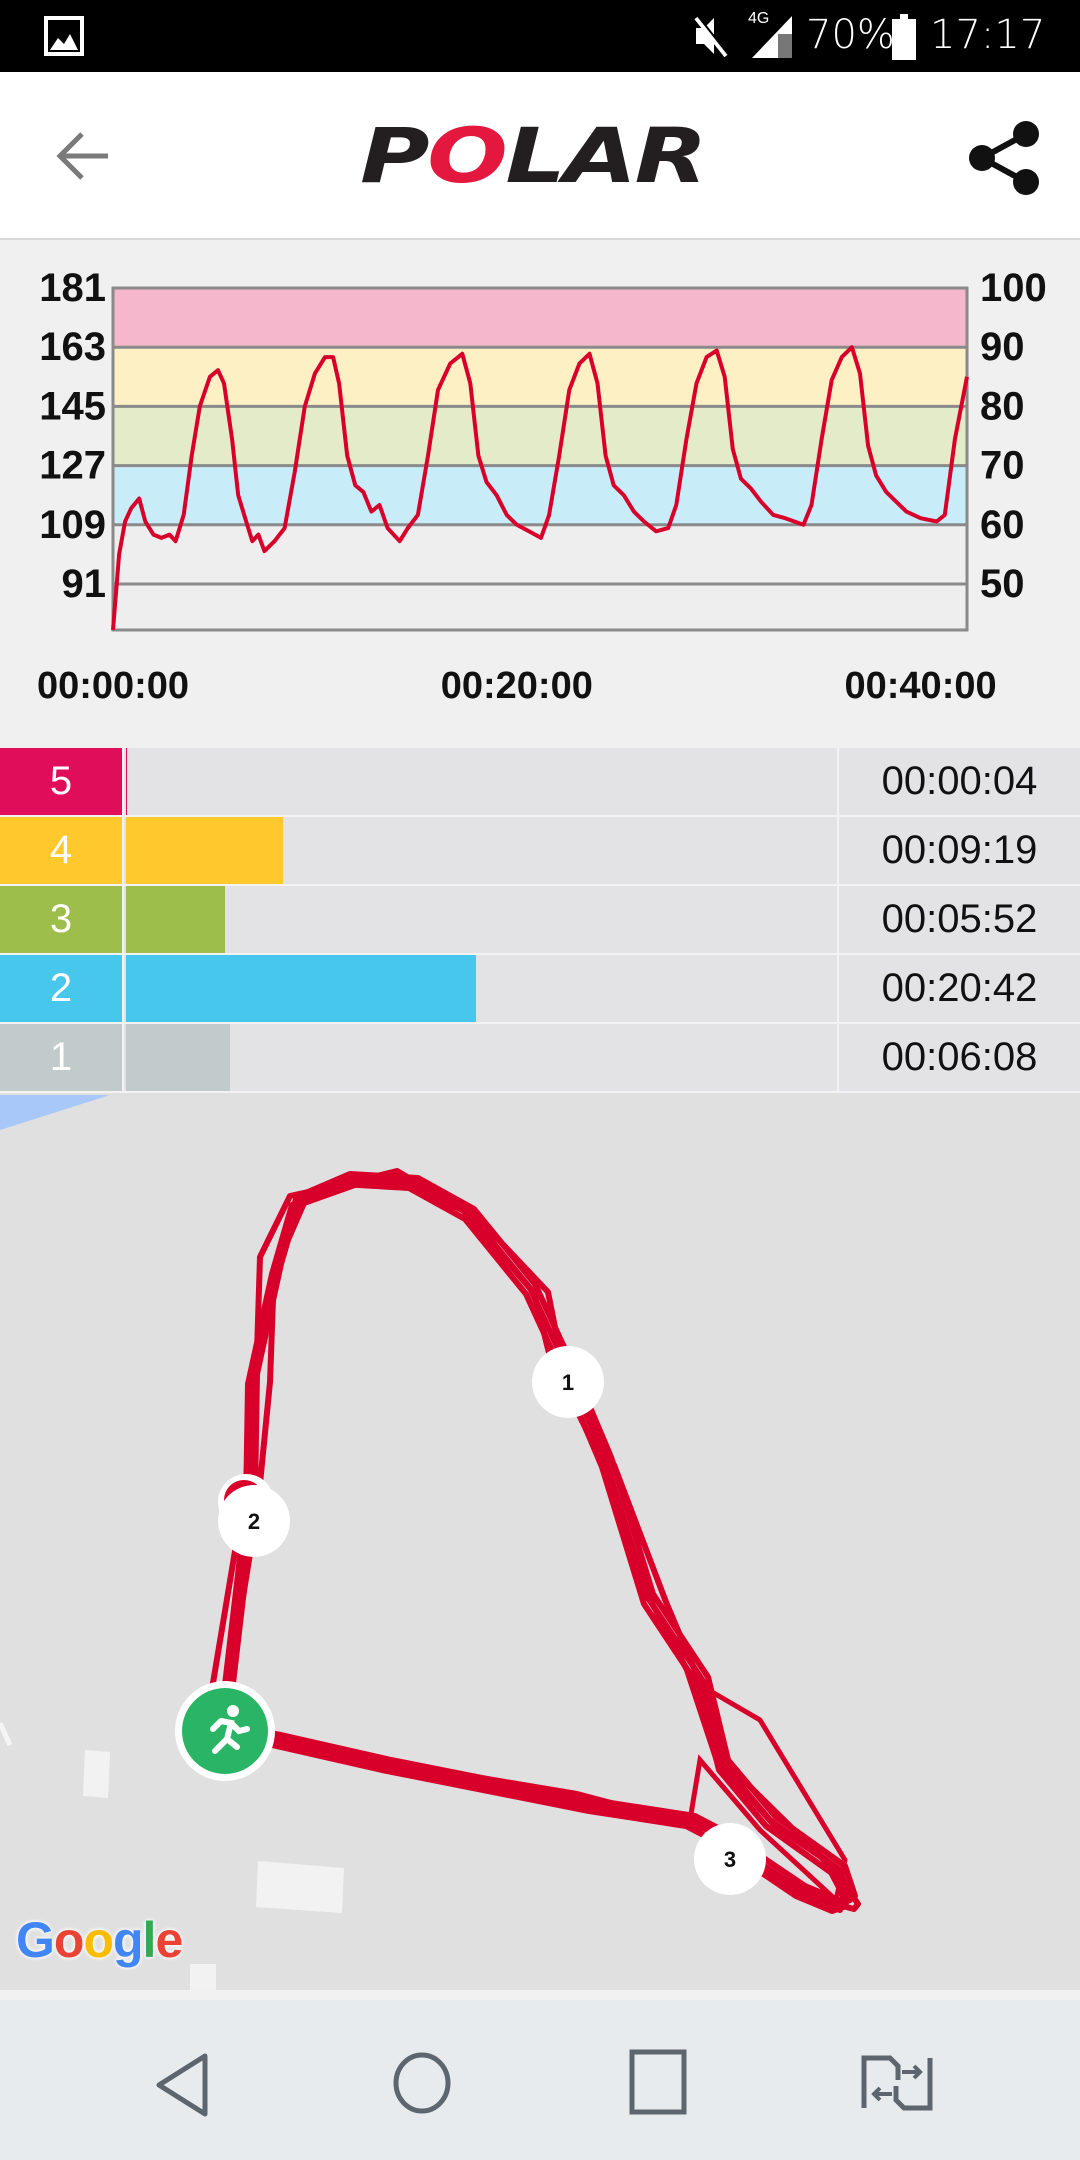 This screenshot has height=2160, width=1080. Describe the element at coordinates (540, 851) in the screenshot. I see `zone-row-4: 4 00:09:19` at that location.